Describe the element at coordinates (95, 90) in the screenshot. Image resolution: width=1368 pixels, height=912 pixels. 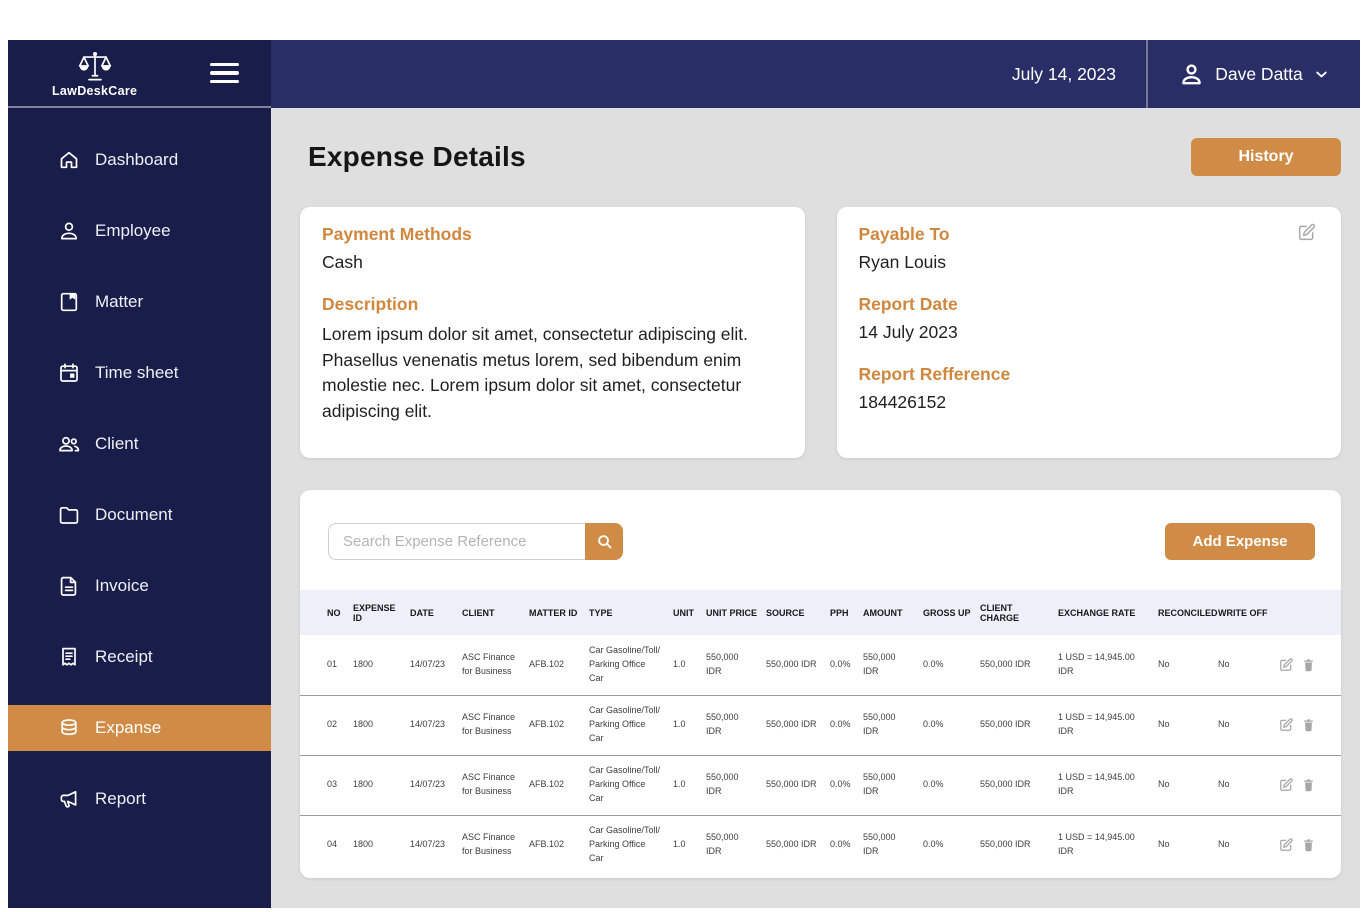
I see `app-name: LawDeskCare` at that location.